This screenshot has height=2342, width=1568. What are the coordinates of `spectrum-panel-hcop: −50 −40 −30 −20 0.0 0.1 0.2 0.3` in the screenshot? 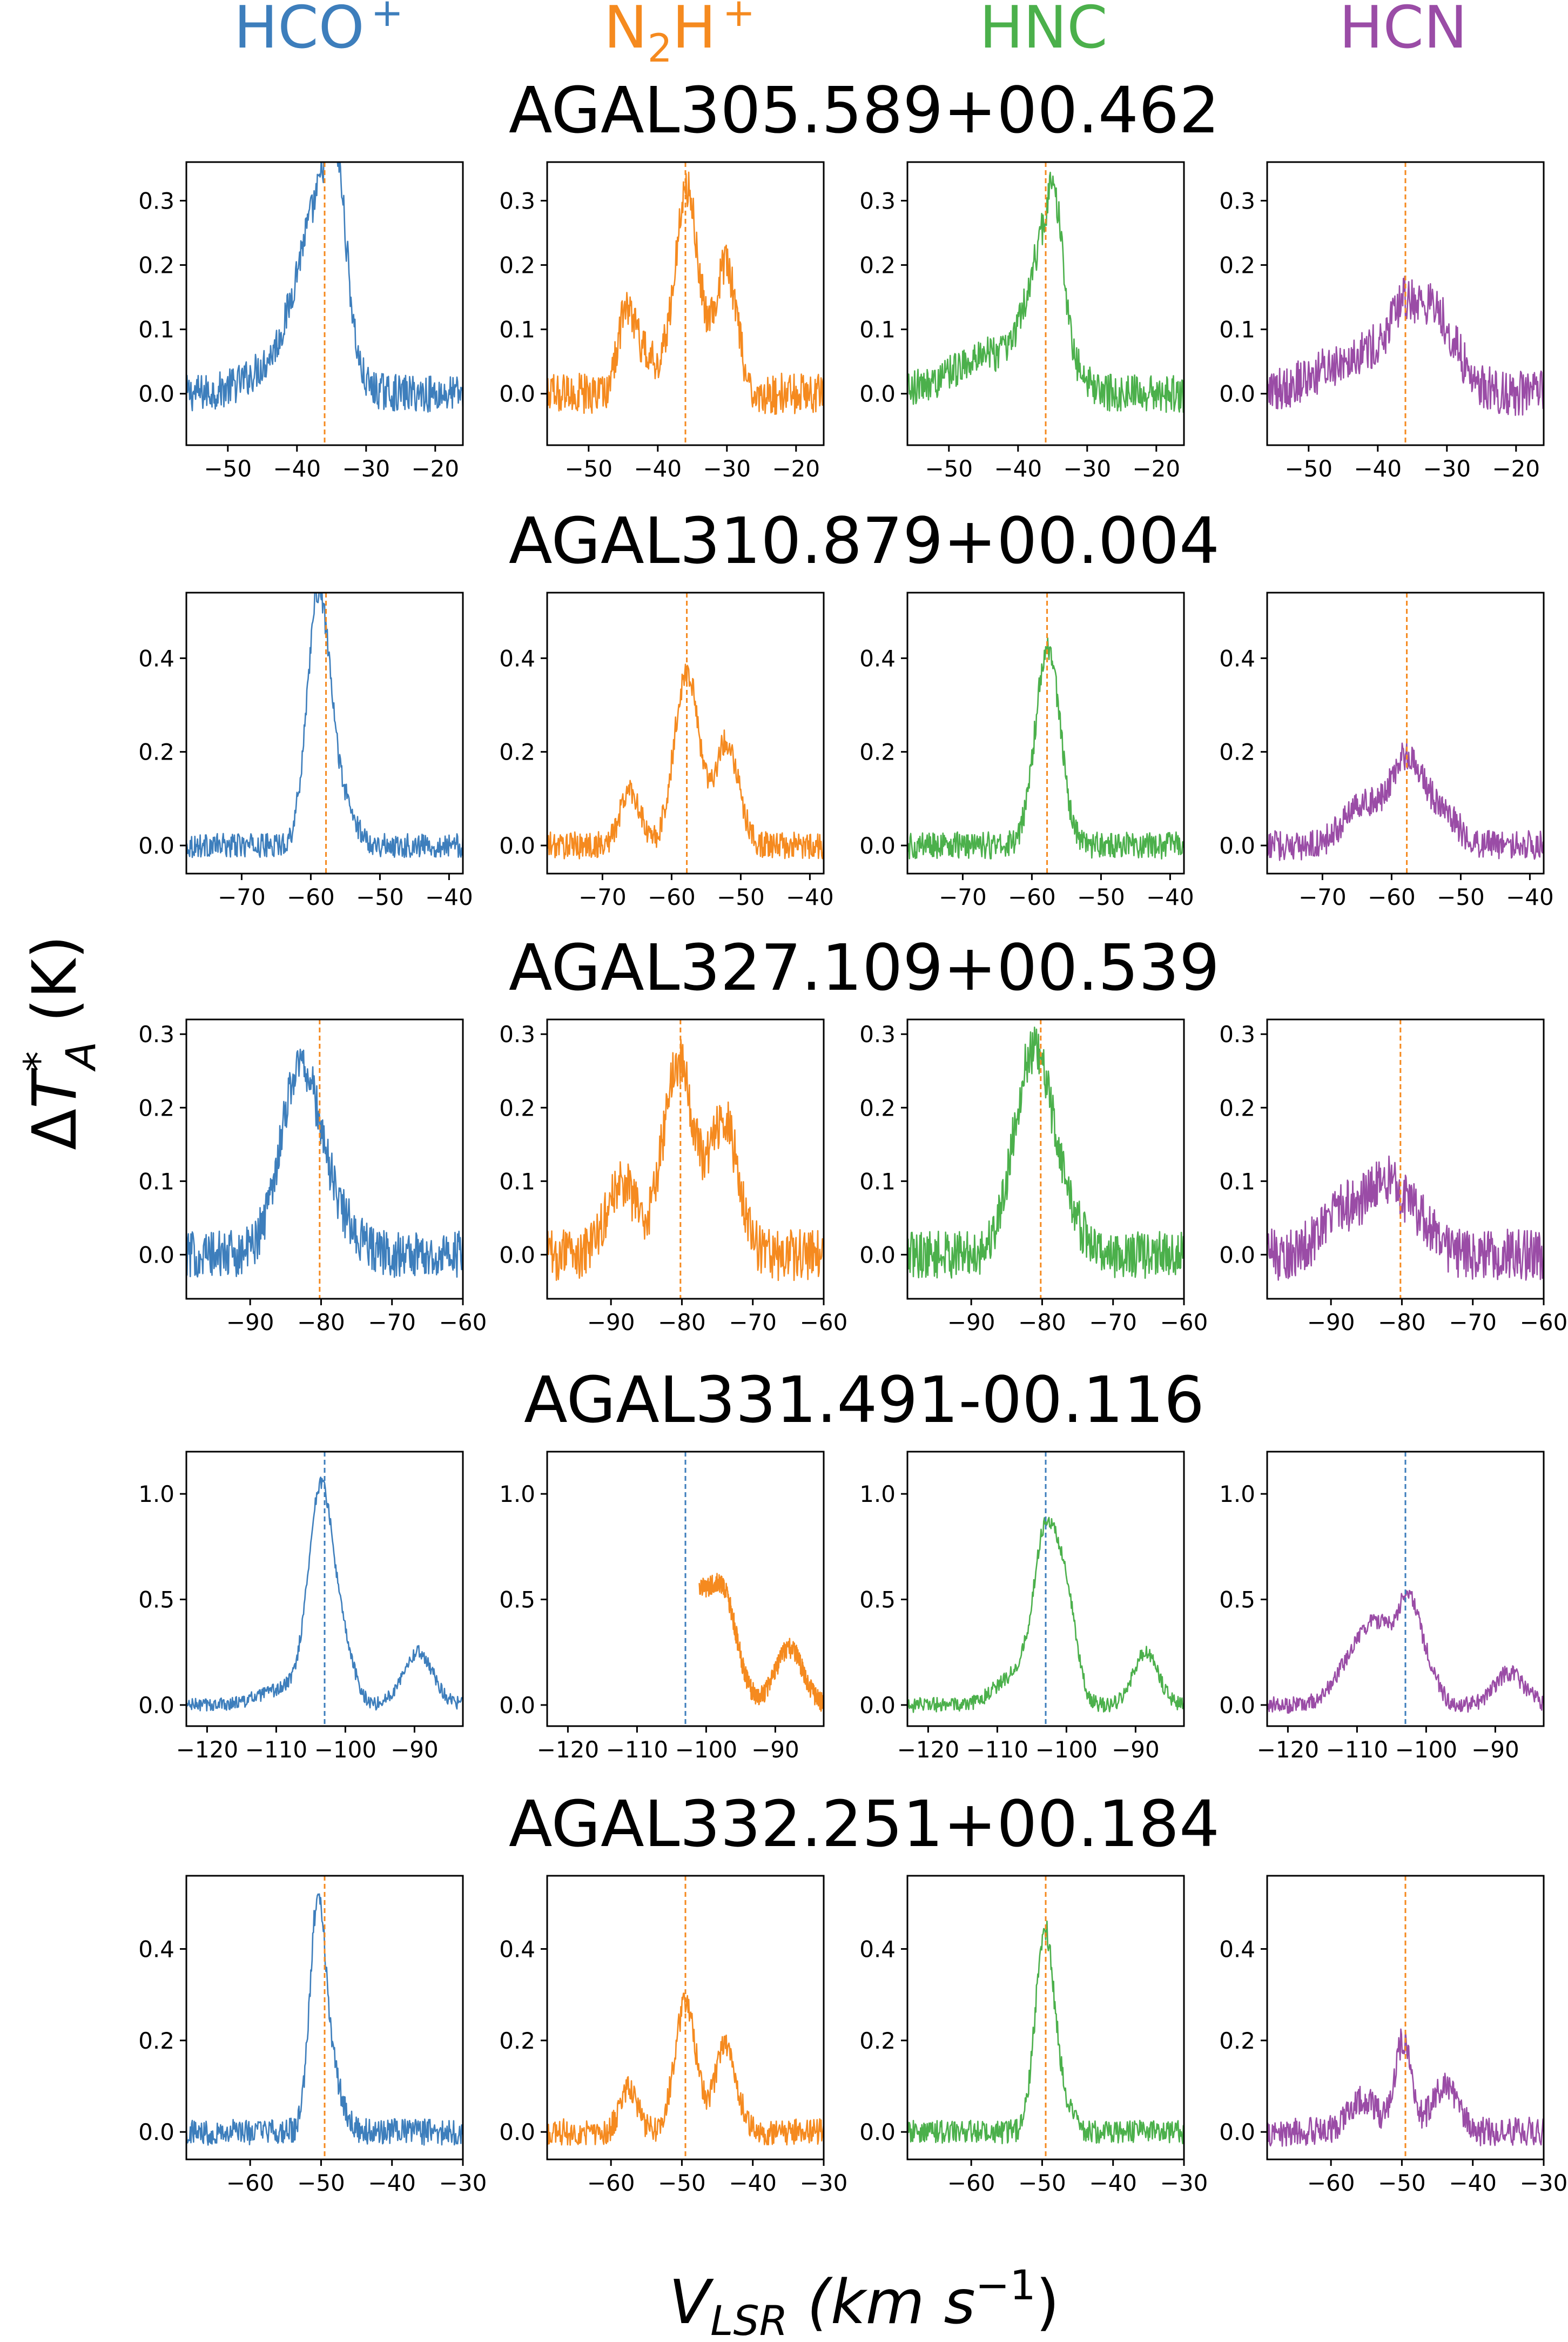 It's located at (301, 321).